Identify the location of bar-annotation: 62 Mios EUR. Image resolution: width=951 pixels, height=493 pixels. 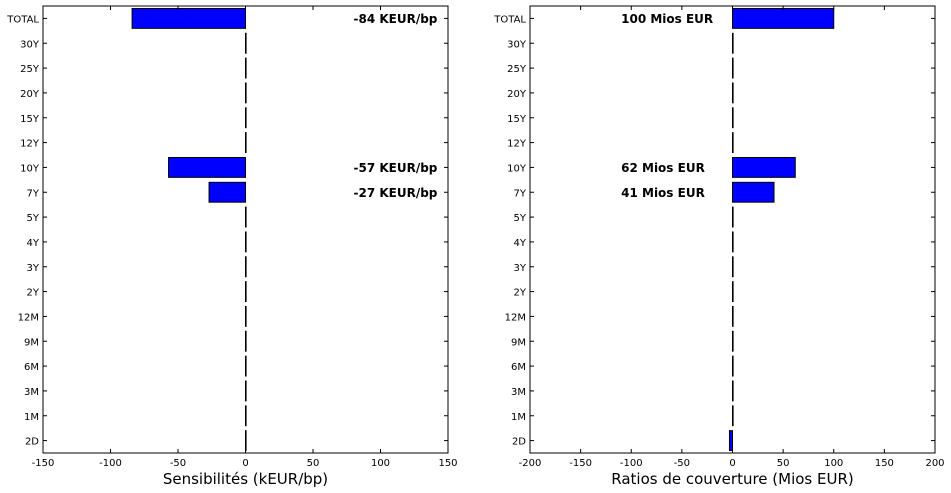
(663, 168).